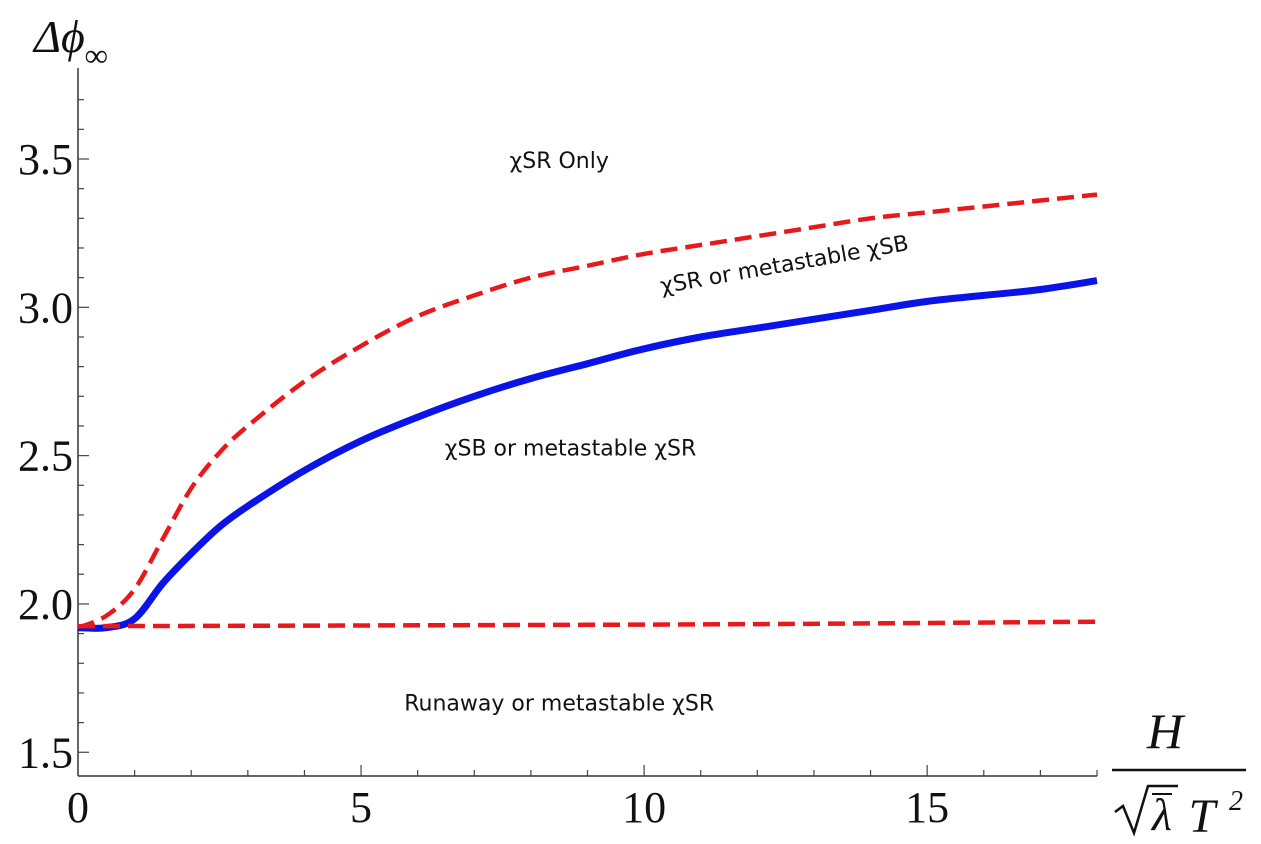 The image size is (1261, 844). I want to click on x-axis-title-T: T, so click(1204, 816).